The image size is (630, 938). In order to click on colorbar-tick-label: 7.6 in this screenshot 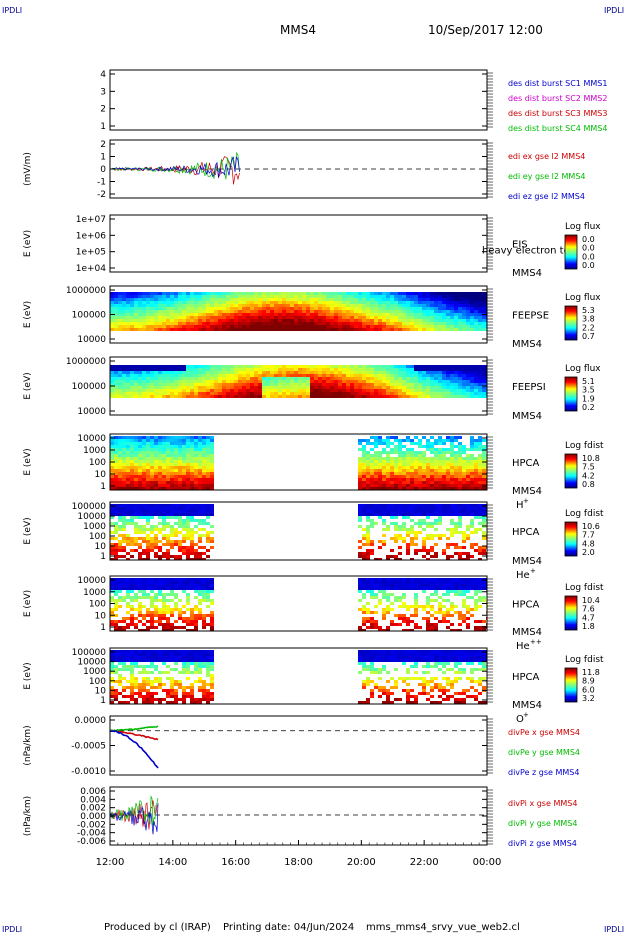, I will do `click(588, 609)`.